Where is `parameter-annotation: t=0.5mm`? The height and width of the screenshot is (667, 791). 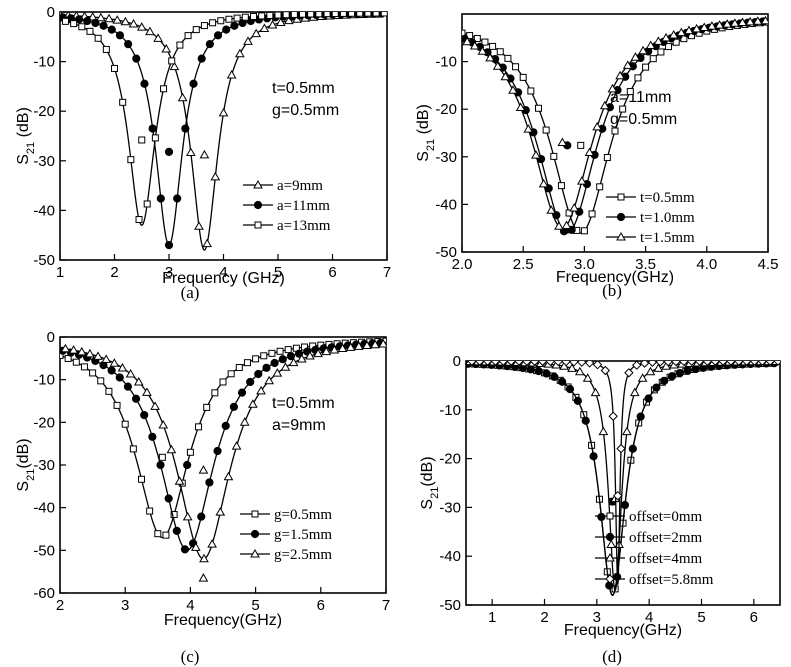 parameter-annotation: t=0.5mm is located at coordinates (303, 88).